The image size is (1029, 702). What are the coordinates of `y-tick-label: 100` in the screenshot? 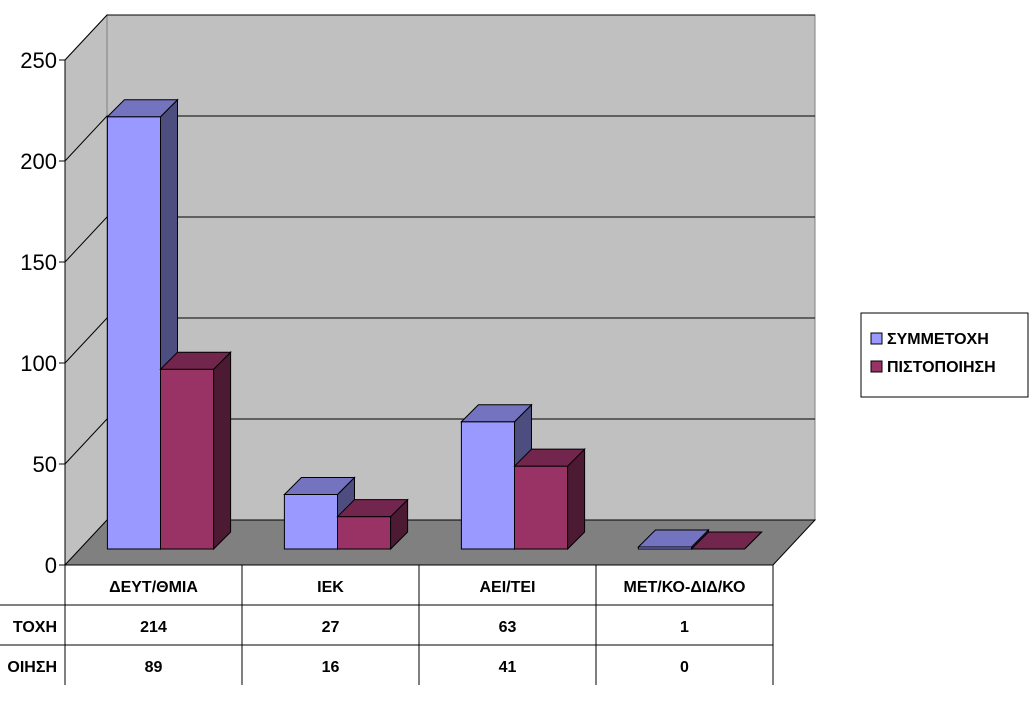 It's located at (38, 363).